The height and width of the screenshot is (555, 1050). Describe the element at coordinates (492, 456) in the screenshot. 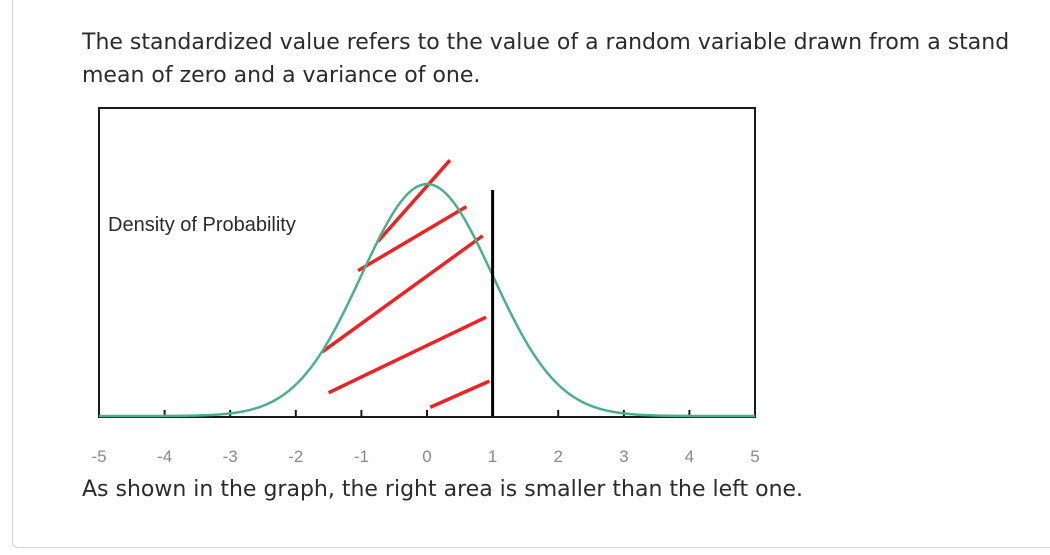

I see `x-tick-label: 1` at that location.